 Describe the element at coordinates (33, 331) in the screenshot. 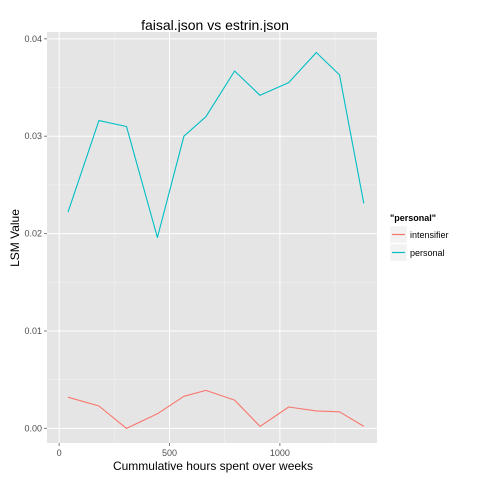

I see `y-tick-label: 0.01` at that location.